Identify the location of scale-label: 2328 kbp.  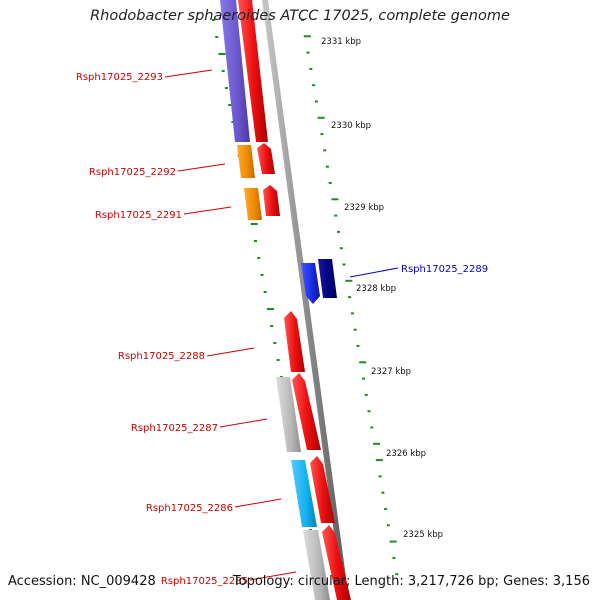
(376, 289).